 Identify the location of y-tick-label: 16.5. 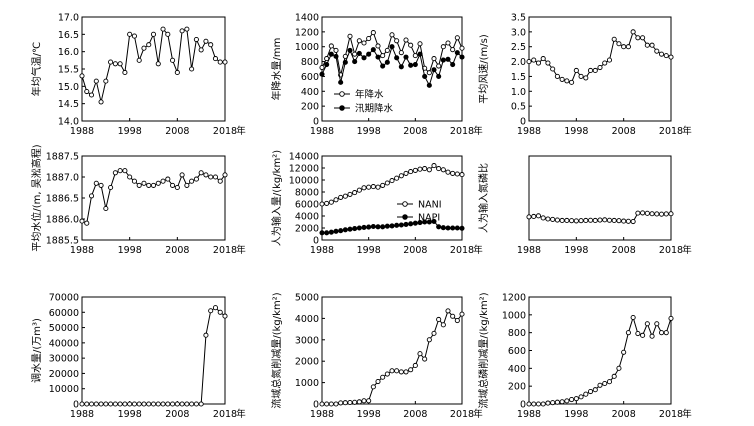
(68, 35).